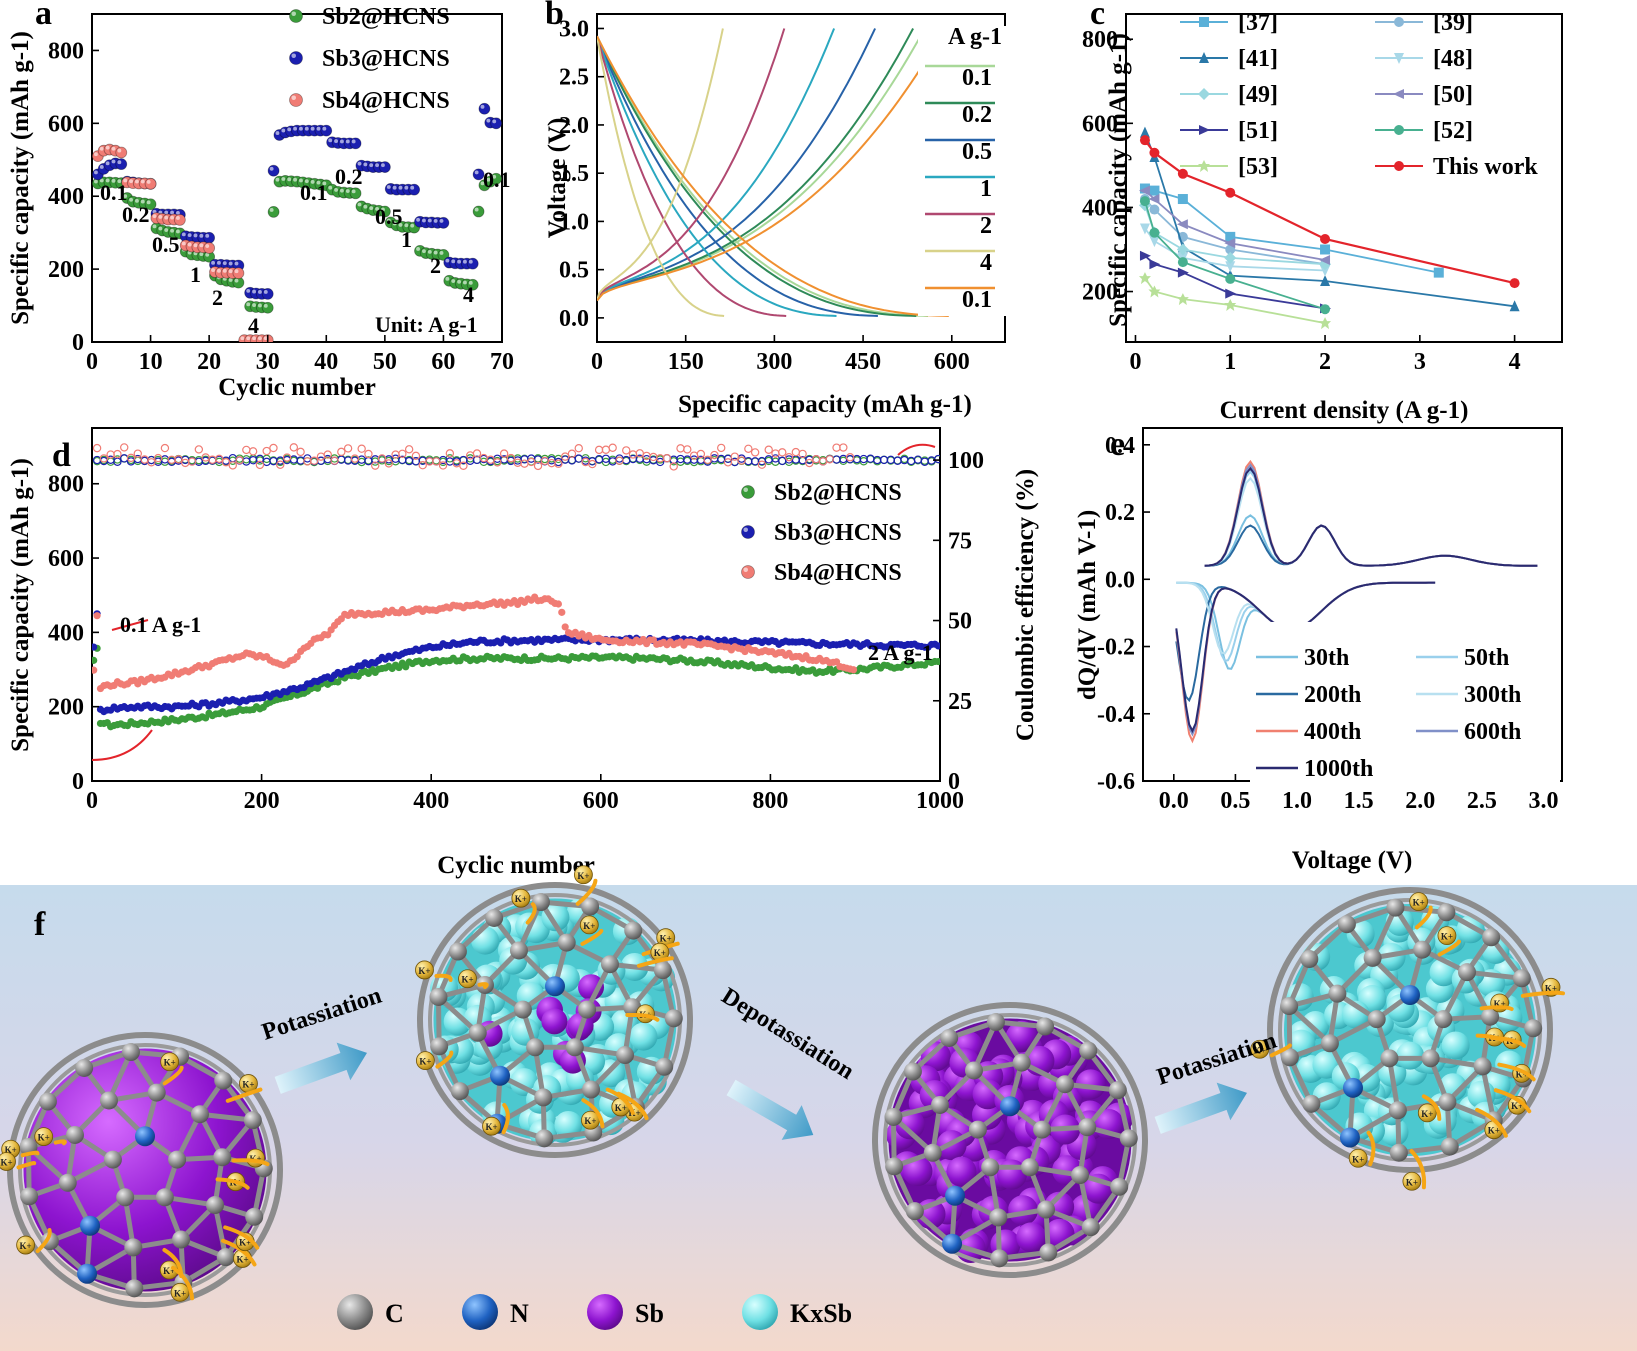  What do you see at coordinates (519, 1313) in the screenshot?
I see `legend-atom-label: N` at bounding box center [519, 1313].